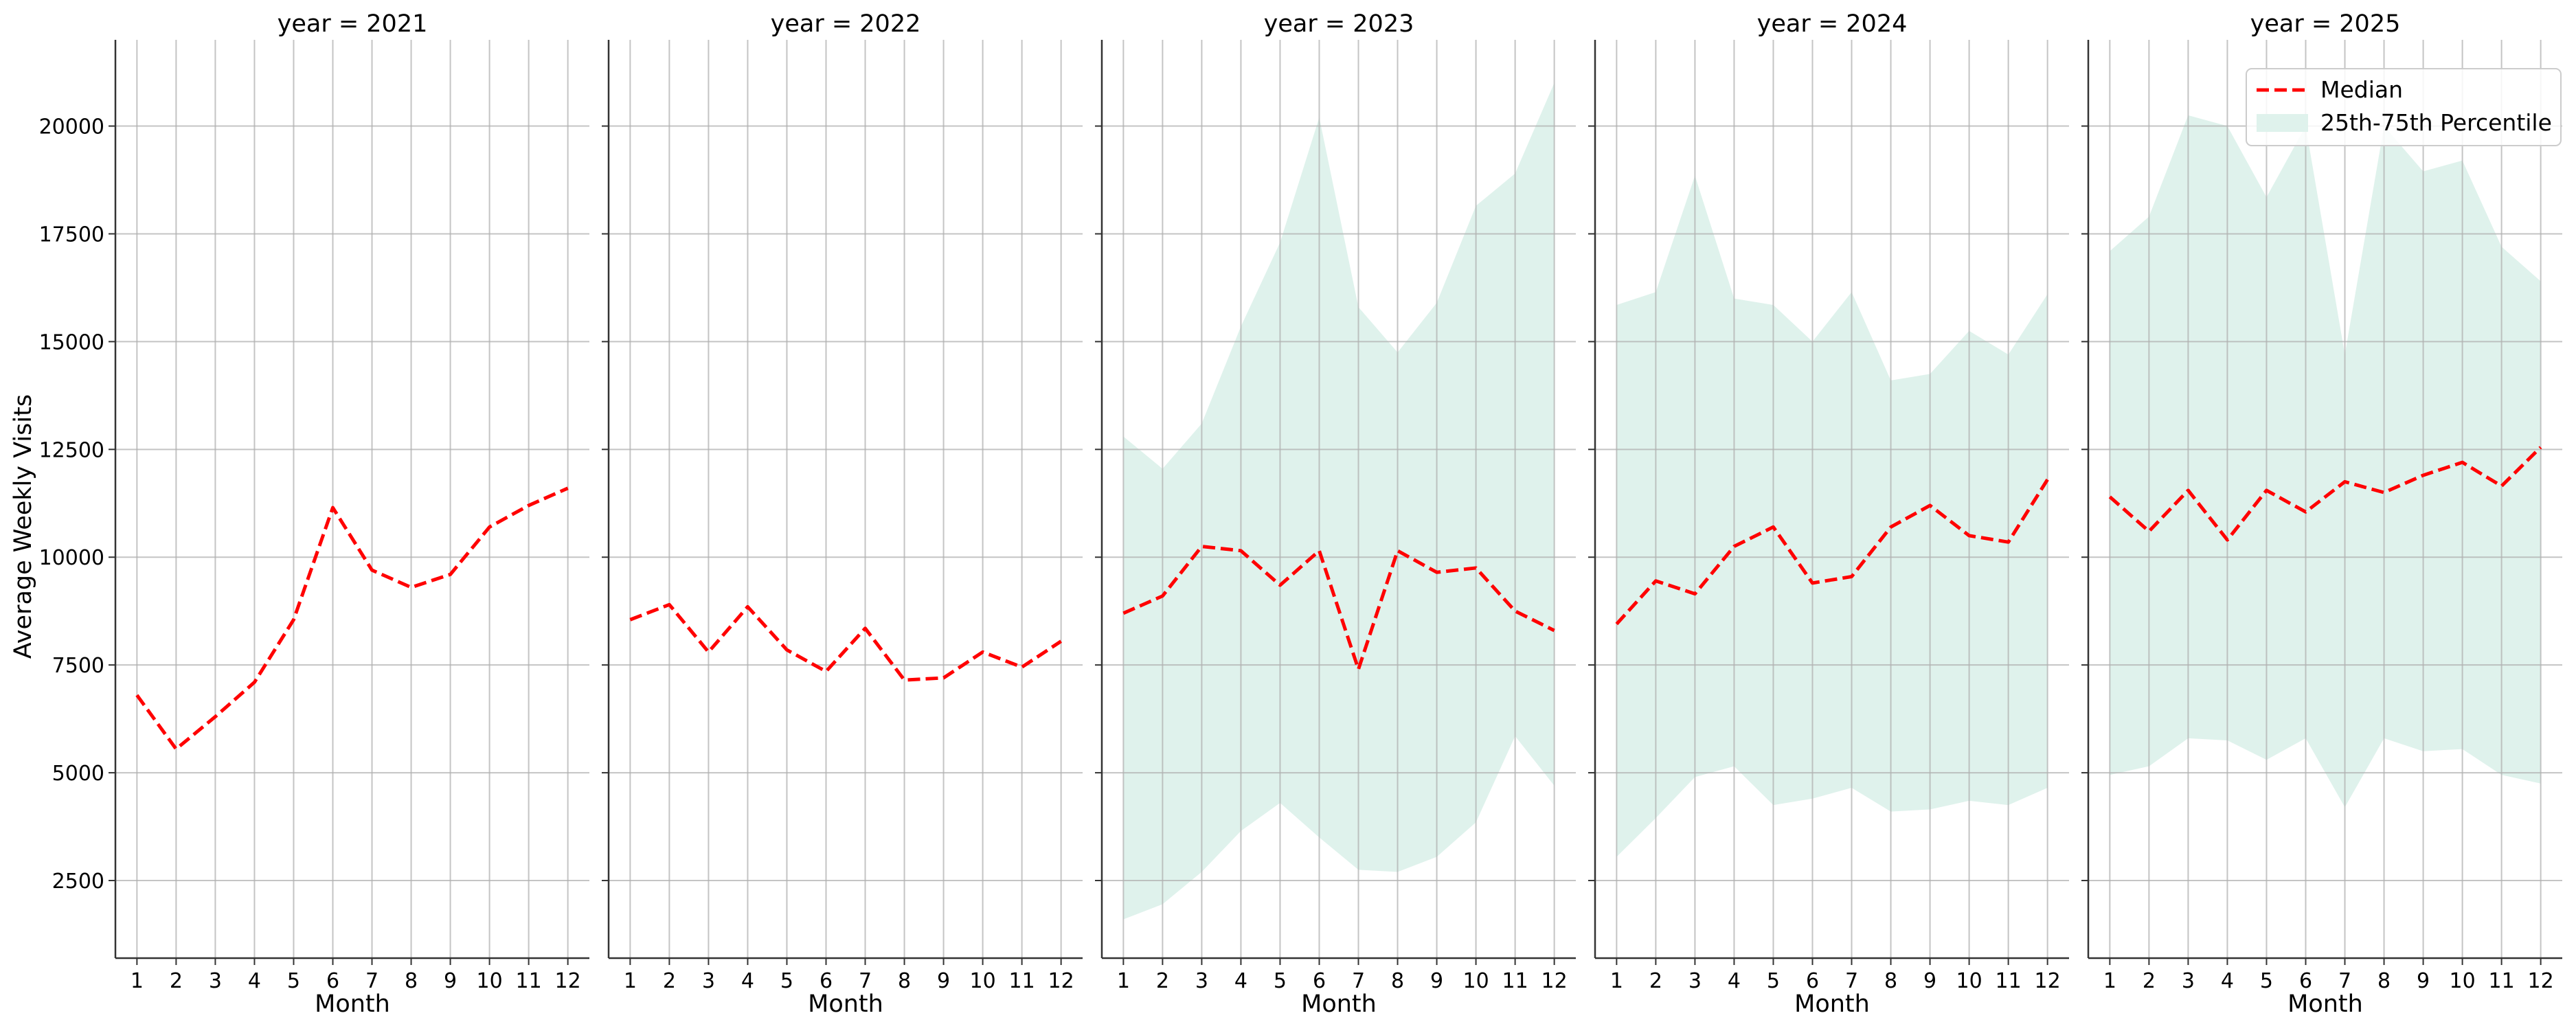  What do you see at coordinates (2361, 89) in the screenshot?
I see `legend-label-median: Median` at bounding box center [2361, 89].